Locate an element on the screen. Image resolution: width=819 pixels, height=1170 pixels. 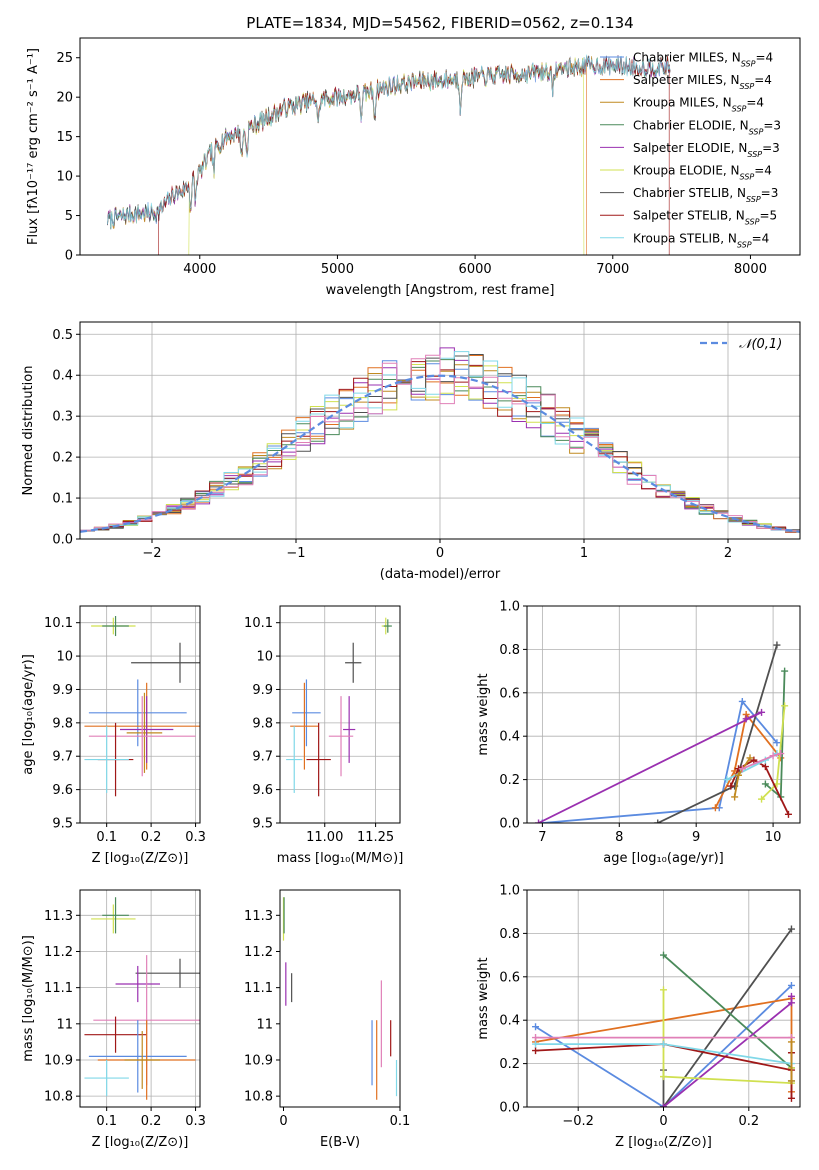
x-tick-label: 11.00 is located at coordinates (324, 837).